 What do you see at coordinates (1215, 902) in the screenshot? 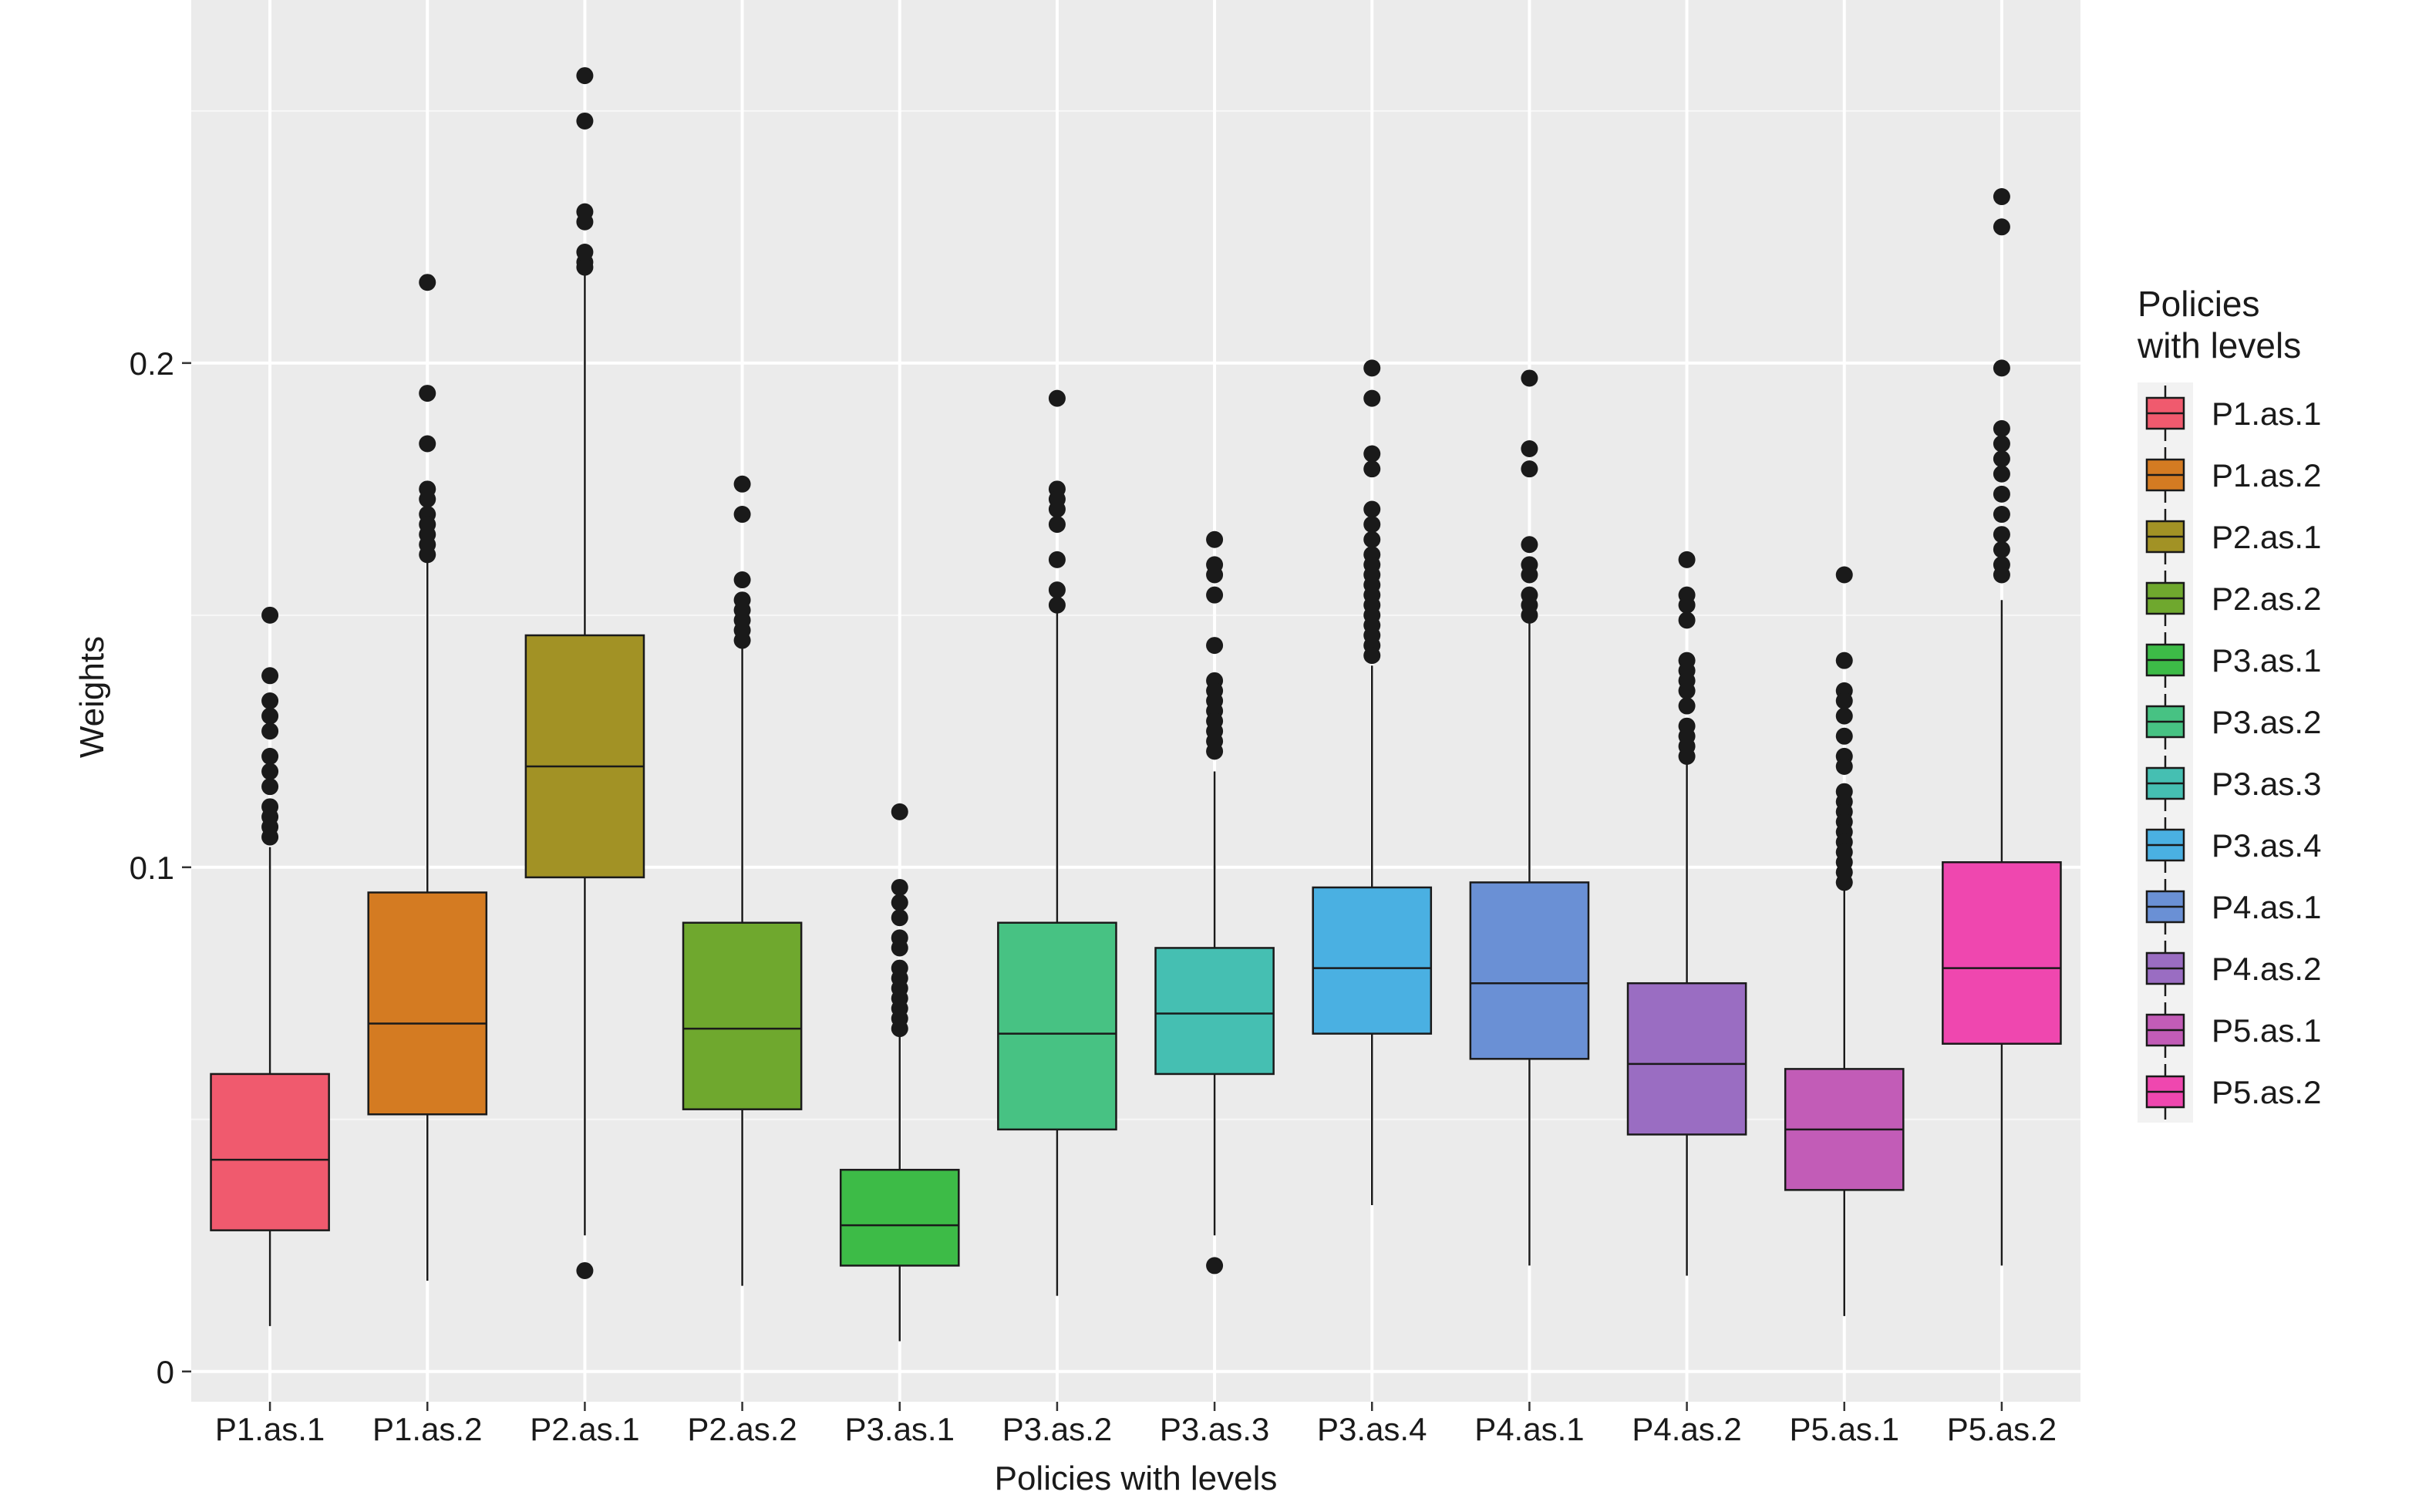
I see `box-P3.as.3` at bounding box center [1215, 902].